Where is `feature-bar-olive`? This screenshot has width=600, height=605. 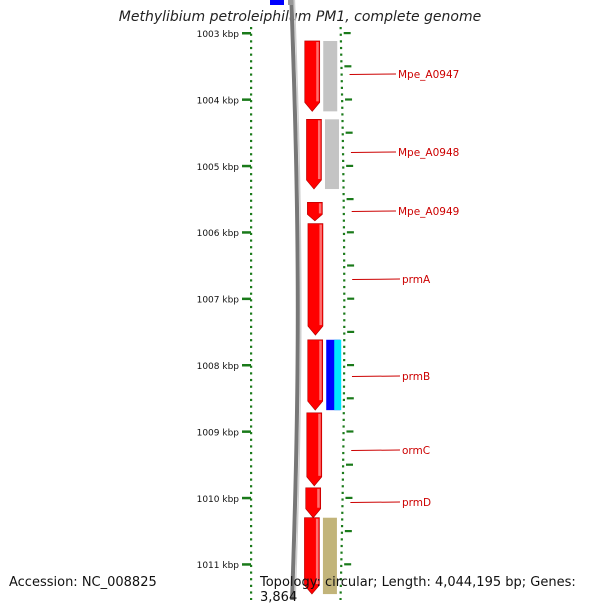 feature-bar-olive is located at coordinates (329, 556).